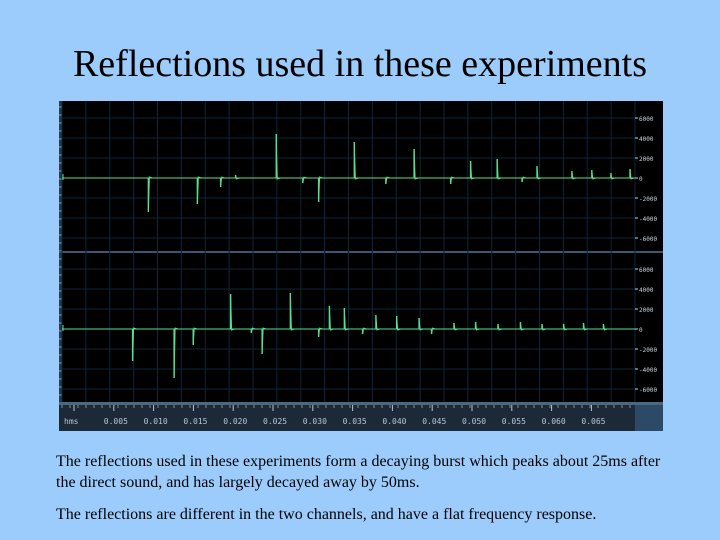  Describe the element at coordinates (71, 421) in the screenshot. I see `time-tick-label: hms` at that location.